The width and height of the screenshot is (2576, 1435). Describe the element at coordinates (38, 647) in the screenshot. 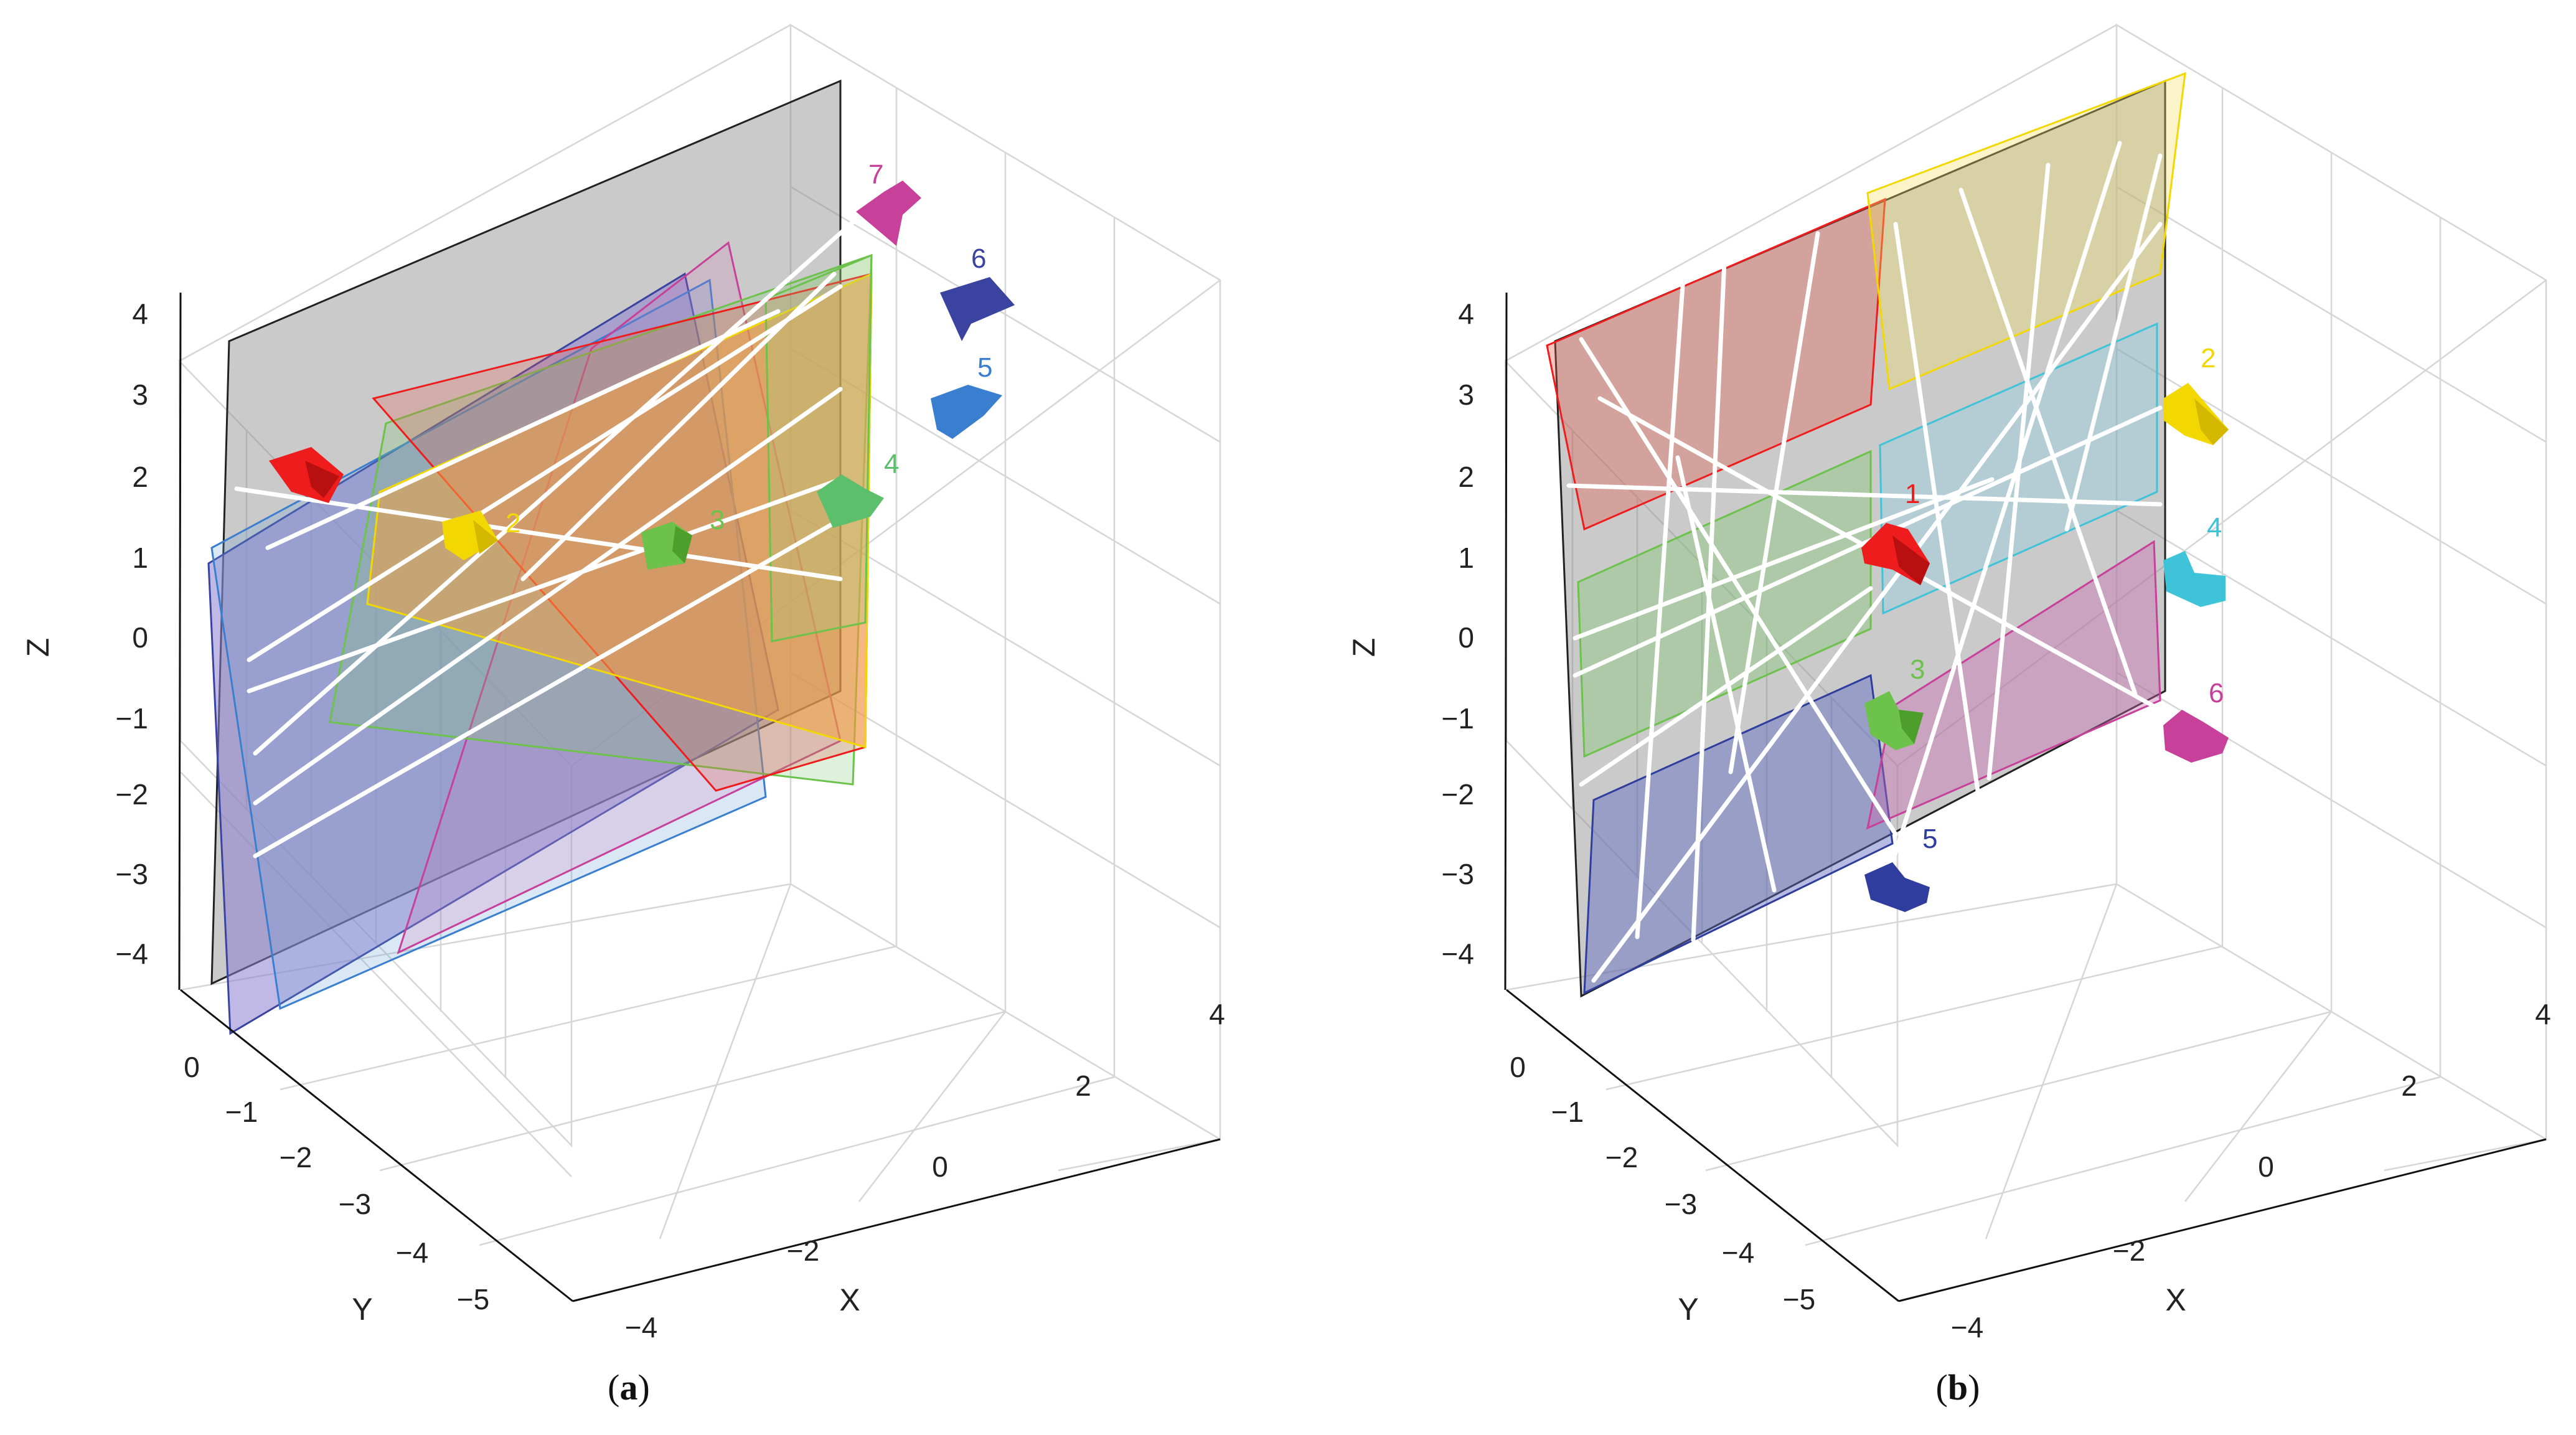

I see `z-axis-label-a: Z` at that location.